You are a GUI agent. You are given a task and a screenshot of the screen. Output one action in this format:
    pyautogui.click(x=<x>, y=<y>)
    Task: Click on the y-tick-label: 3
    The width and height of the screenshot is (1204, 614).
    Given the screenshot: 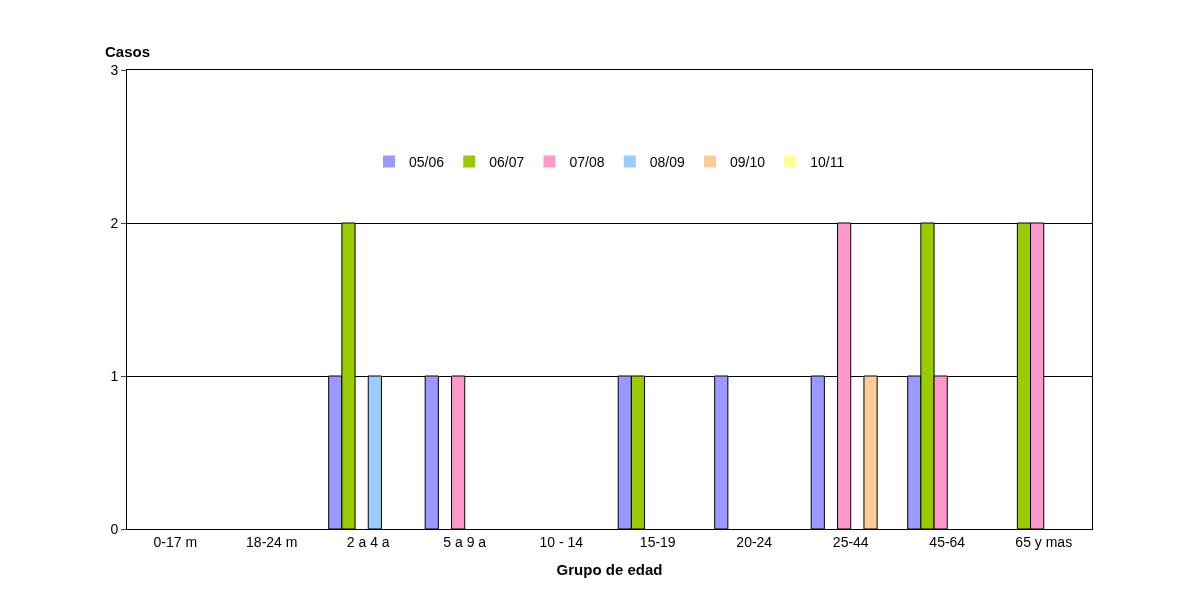 What is the action you would take?
    pyautogui.click(x=114, y=69)
    